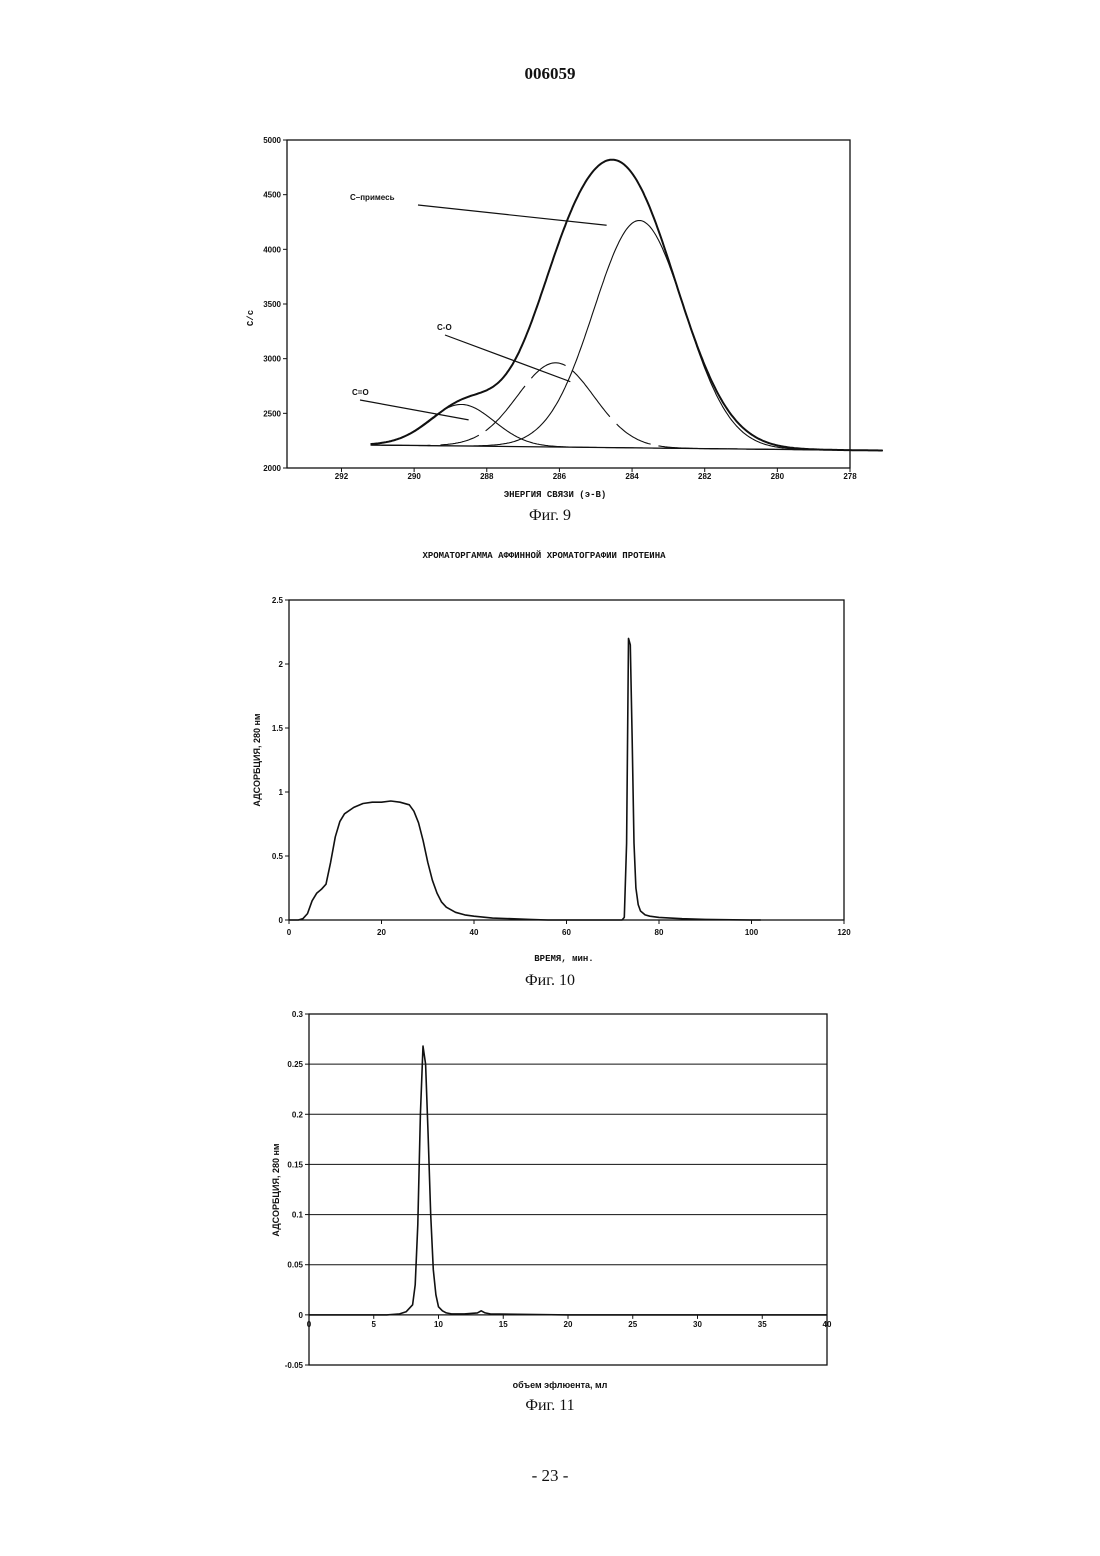 This screenshot has width=1100, height=1556. Describe the element at coordinates (778, 476) in the screenshot. I see `x-tick-label: 280` at that location.